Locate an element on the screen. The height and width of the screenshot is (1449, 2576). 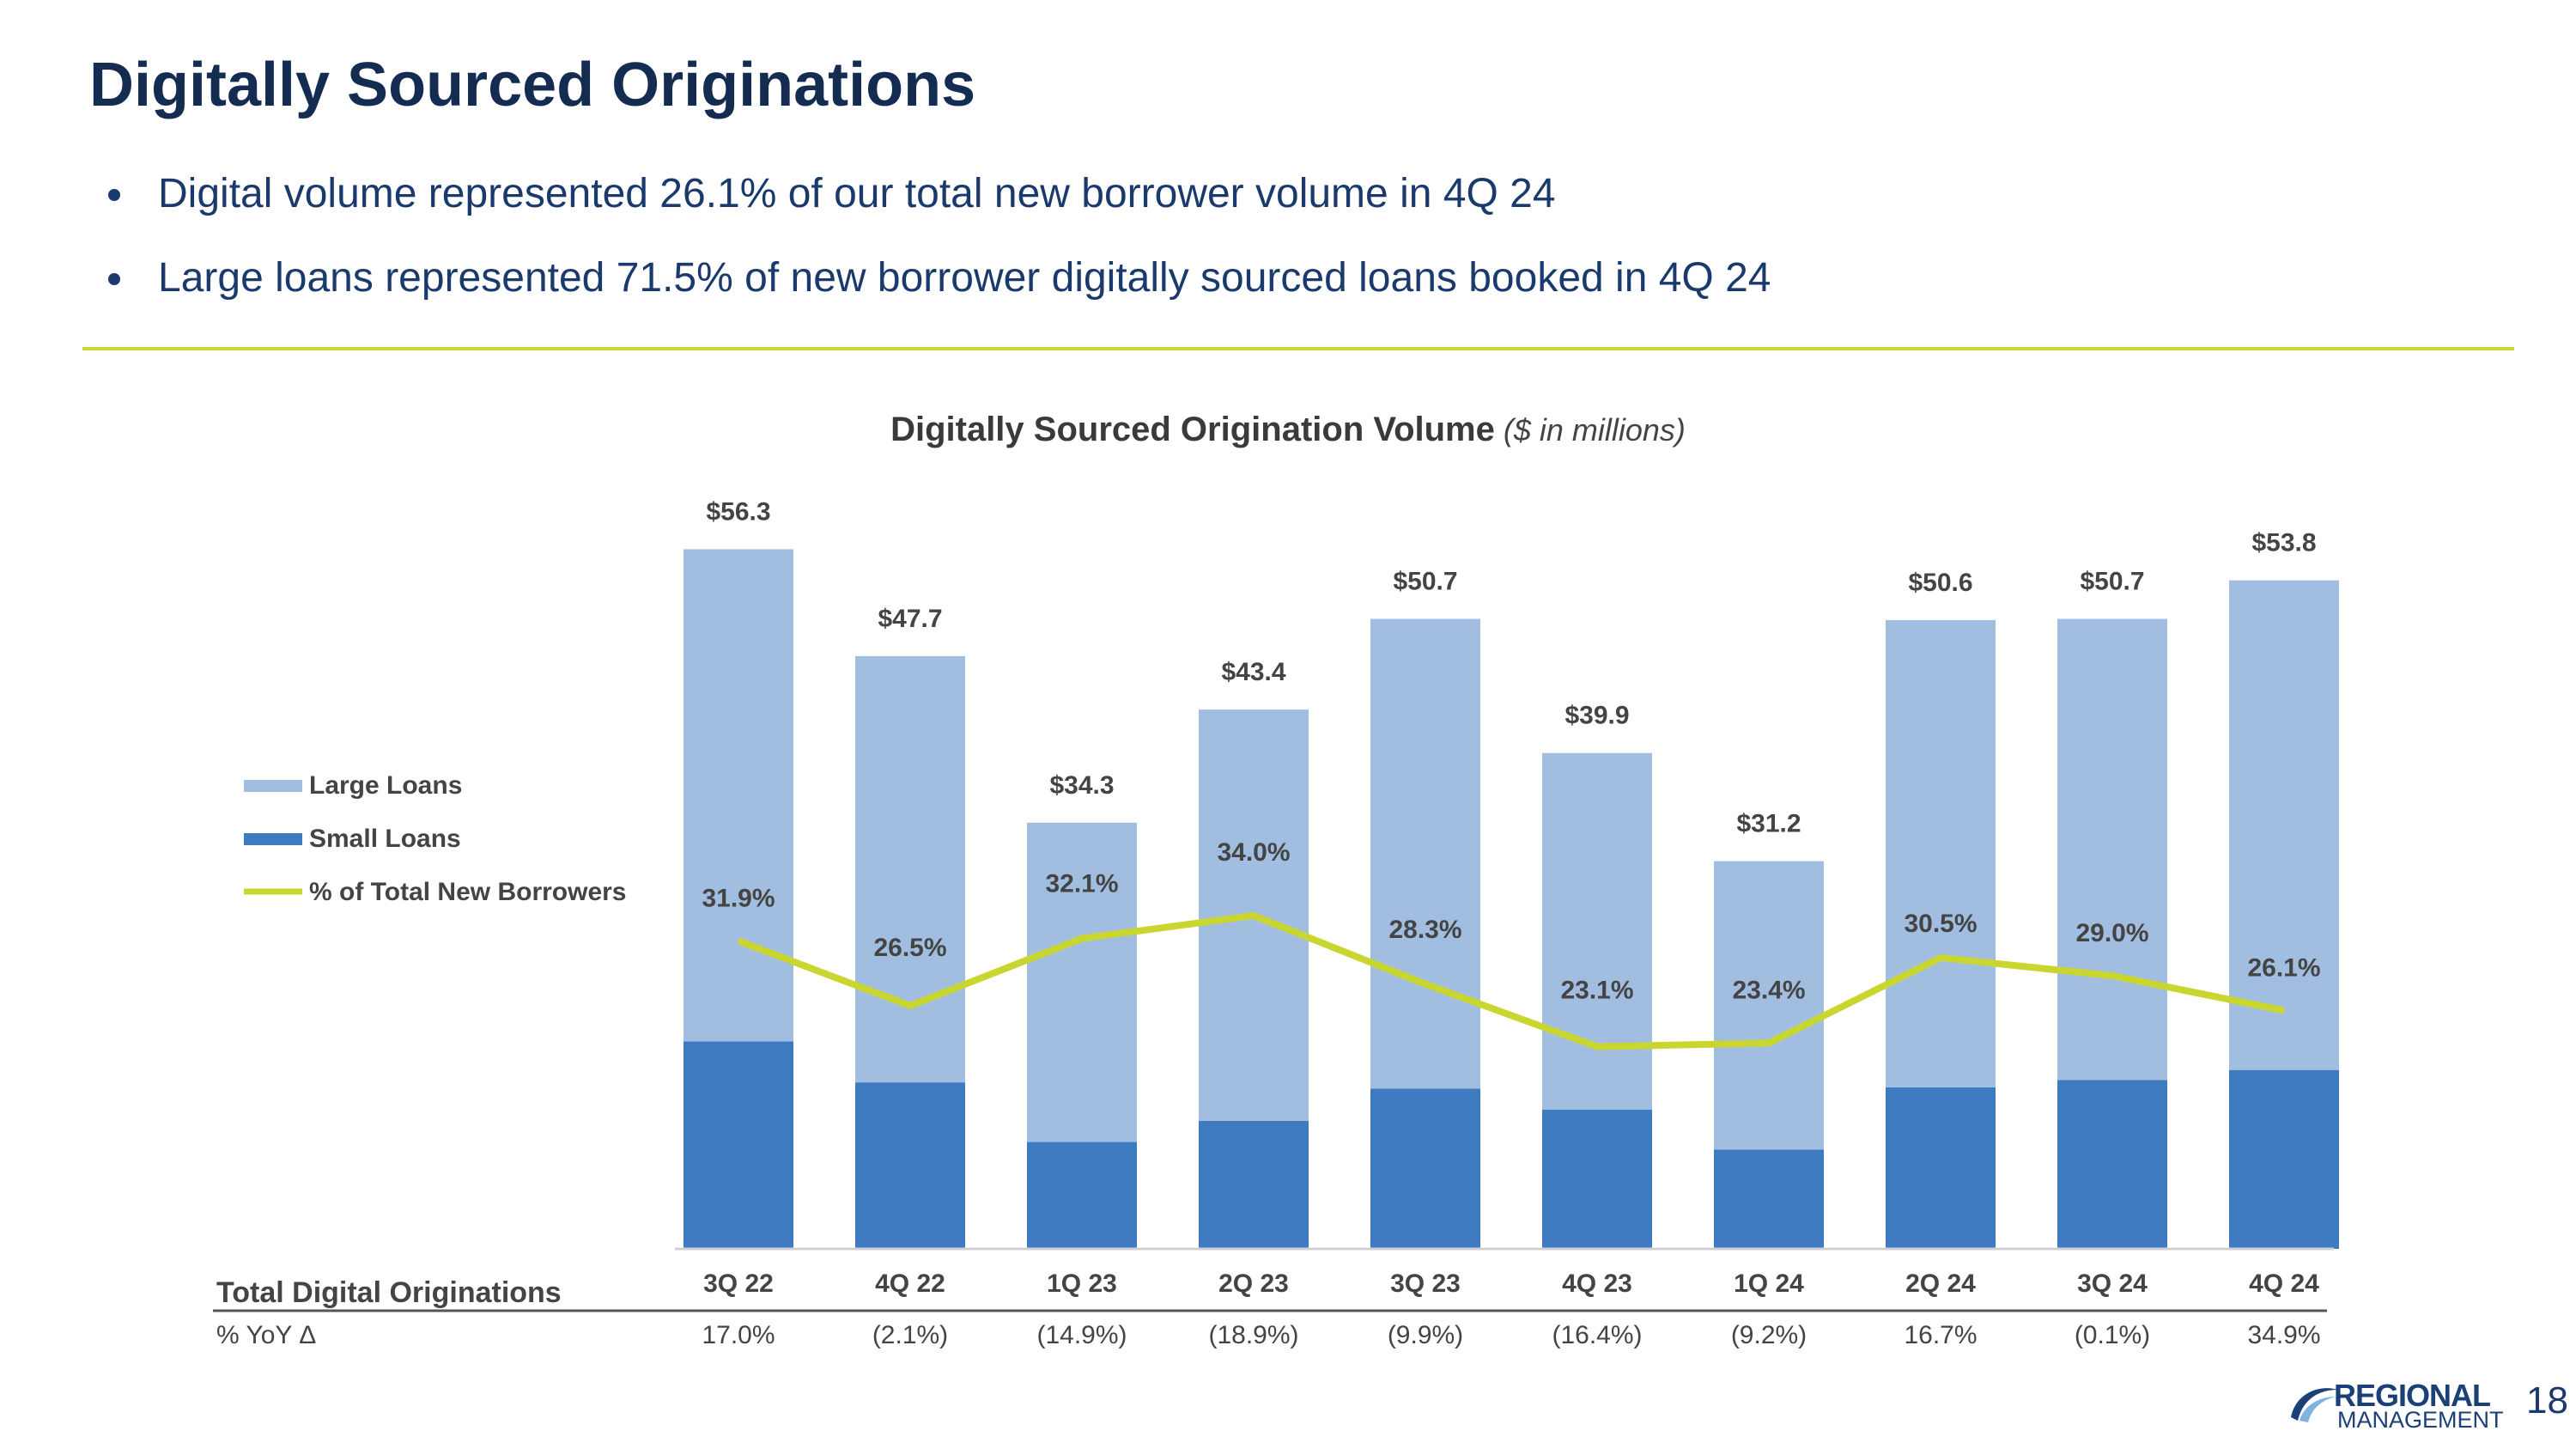
legend-swatch-small-loans is located at coordinates (273, 839).